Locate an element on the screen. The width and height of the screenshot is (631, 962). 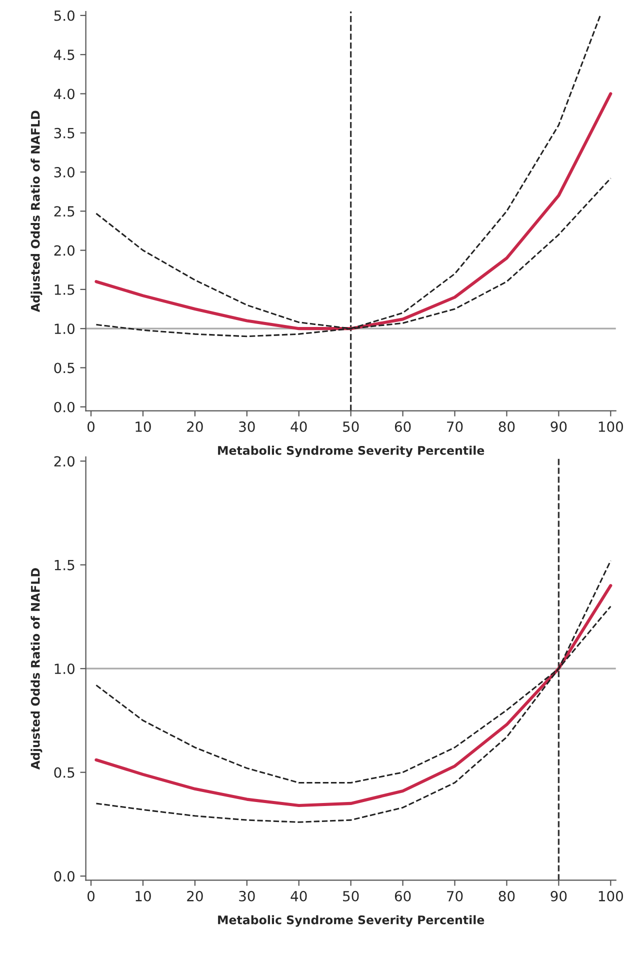
y-tick-label: 2.5 is located at coordinates (64, 211).